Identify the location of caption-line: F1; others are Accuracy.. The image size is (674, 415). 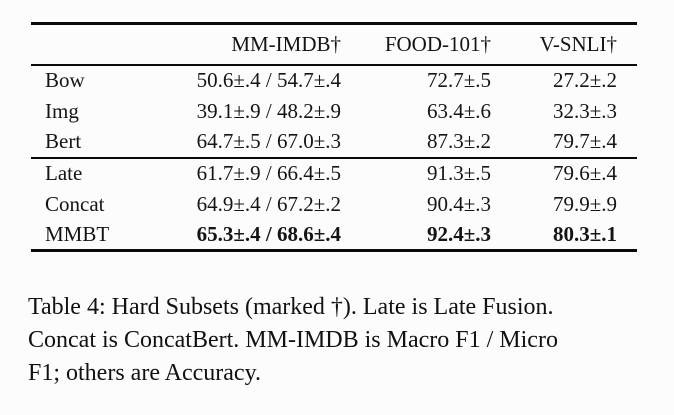
(145, 373).